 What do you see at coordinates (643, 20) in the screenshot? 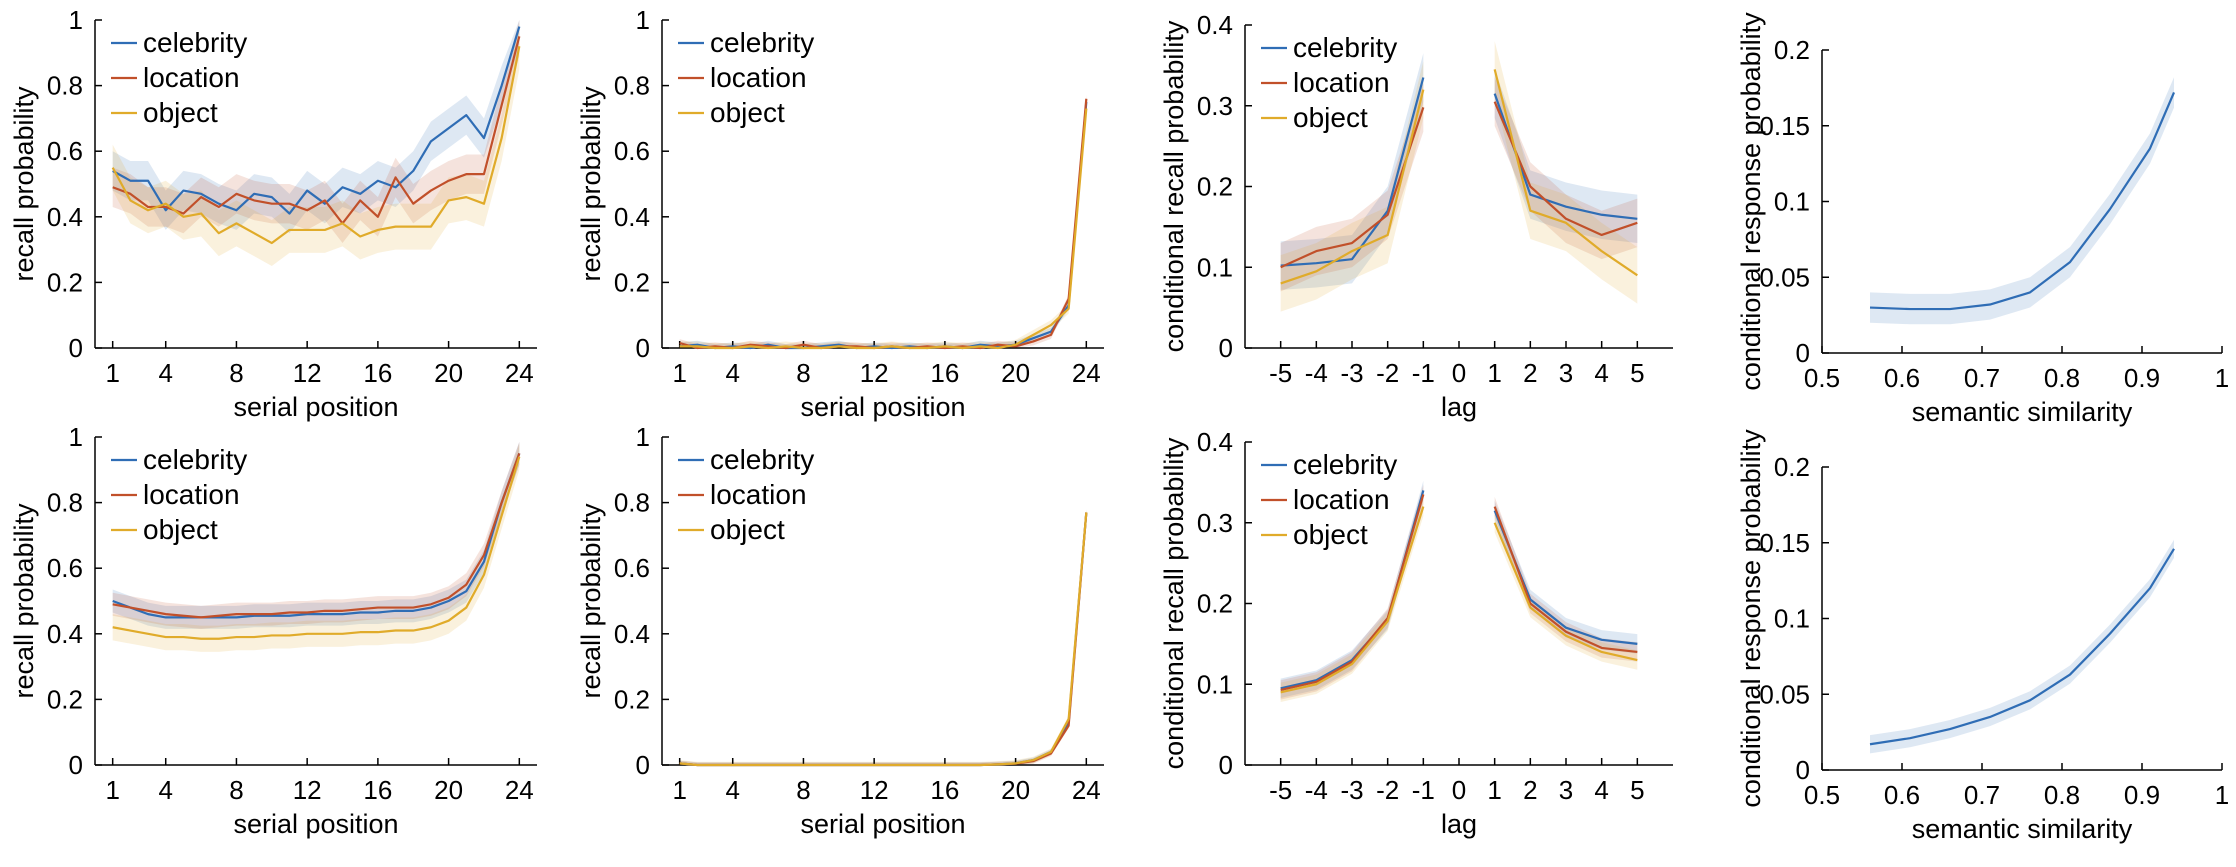
I see `y-tick-label: 1` at bounding box center [643, 20].